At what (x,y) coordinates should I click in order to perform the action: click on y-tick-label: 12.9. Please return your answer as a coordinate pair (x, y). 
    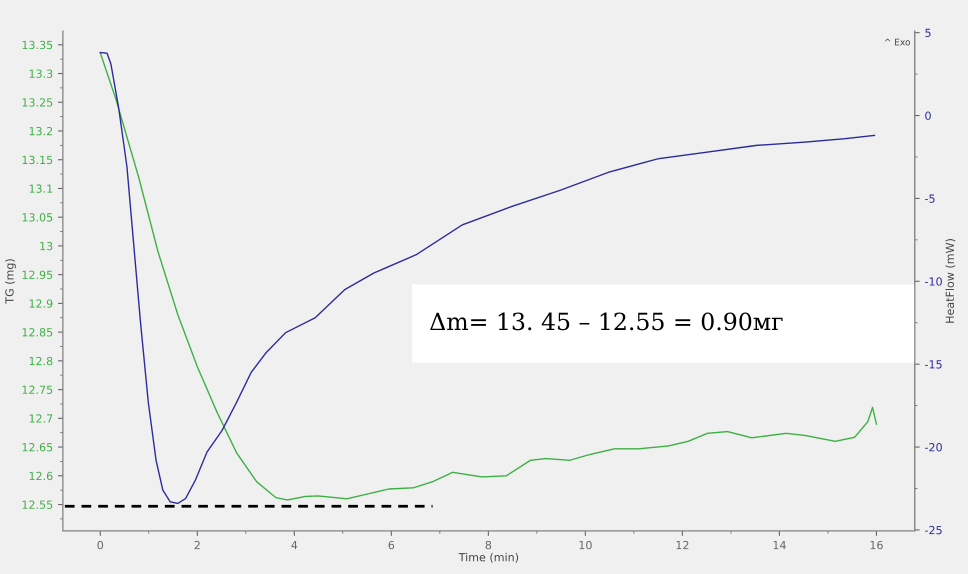
    Looking at the image, I should click on (41, 303).